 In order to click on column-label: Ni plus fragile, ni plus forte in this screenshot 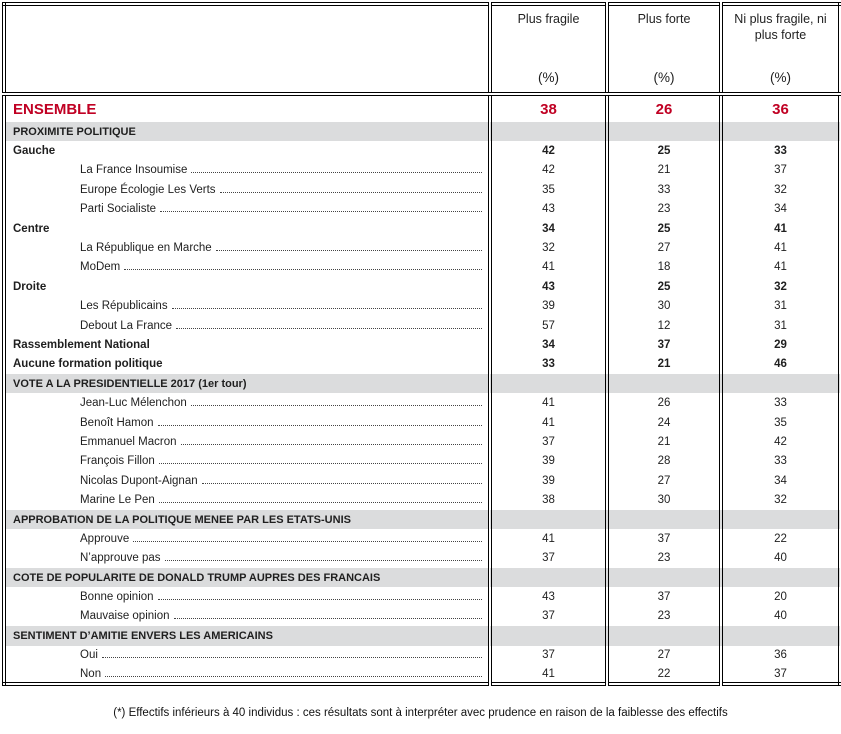, I will do `click(780, 27)`.